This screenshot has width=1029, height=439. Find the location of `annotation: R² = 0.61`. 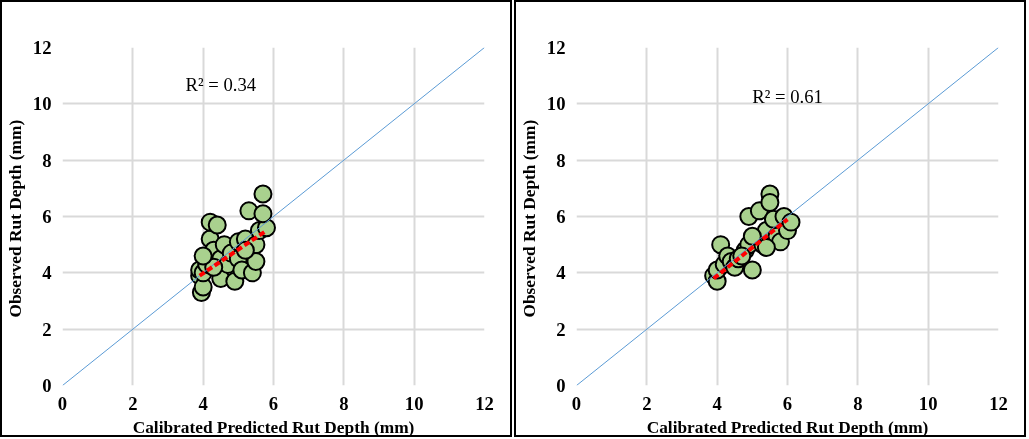

annotation: R² = 0.61 is located at coordinates (787, 96).